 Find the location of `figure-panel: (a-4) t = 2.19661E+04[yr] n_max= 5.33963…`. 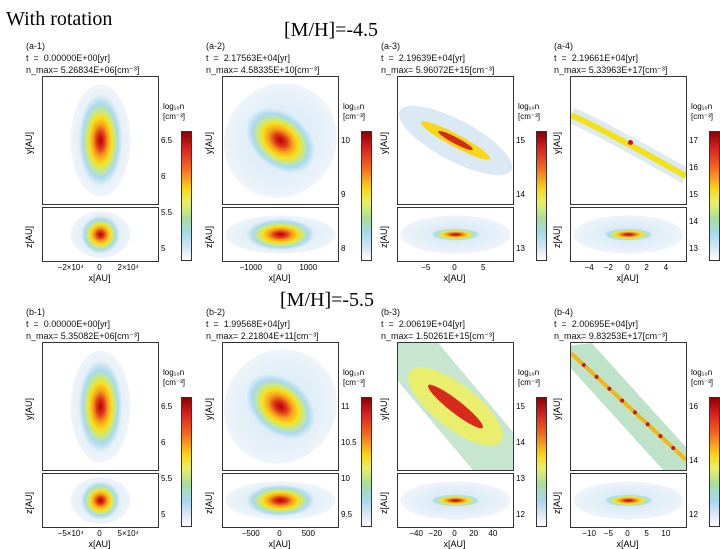

figure-panel: (a-4) t = 2.19661E+04[yr] n_max= 5.33963… is located at coordinates (634, 161).